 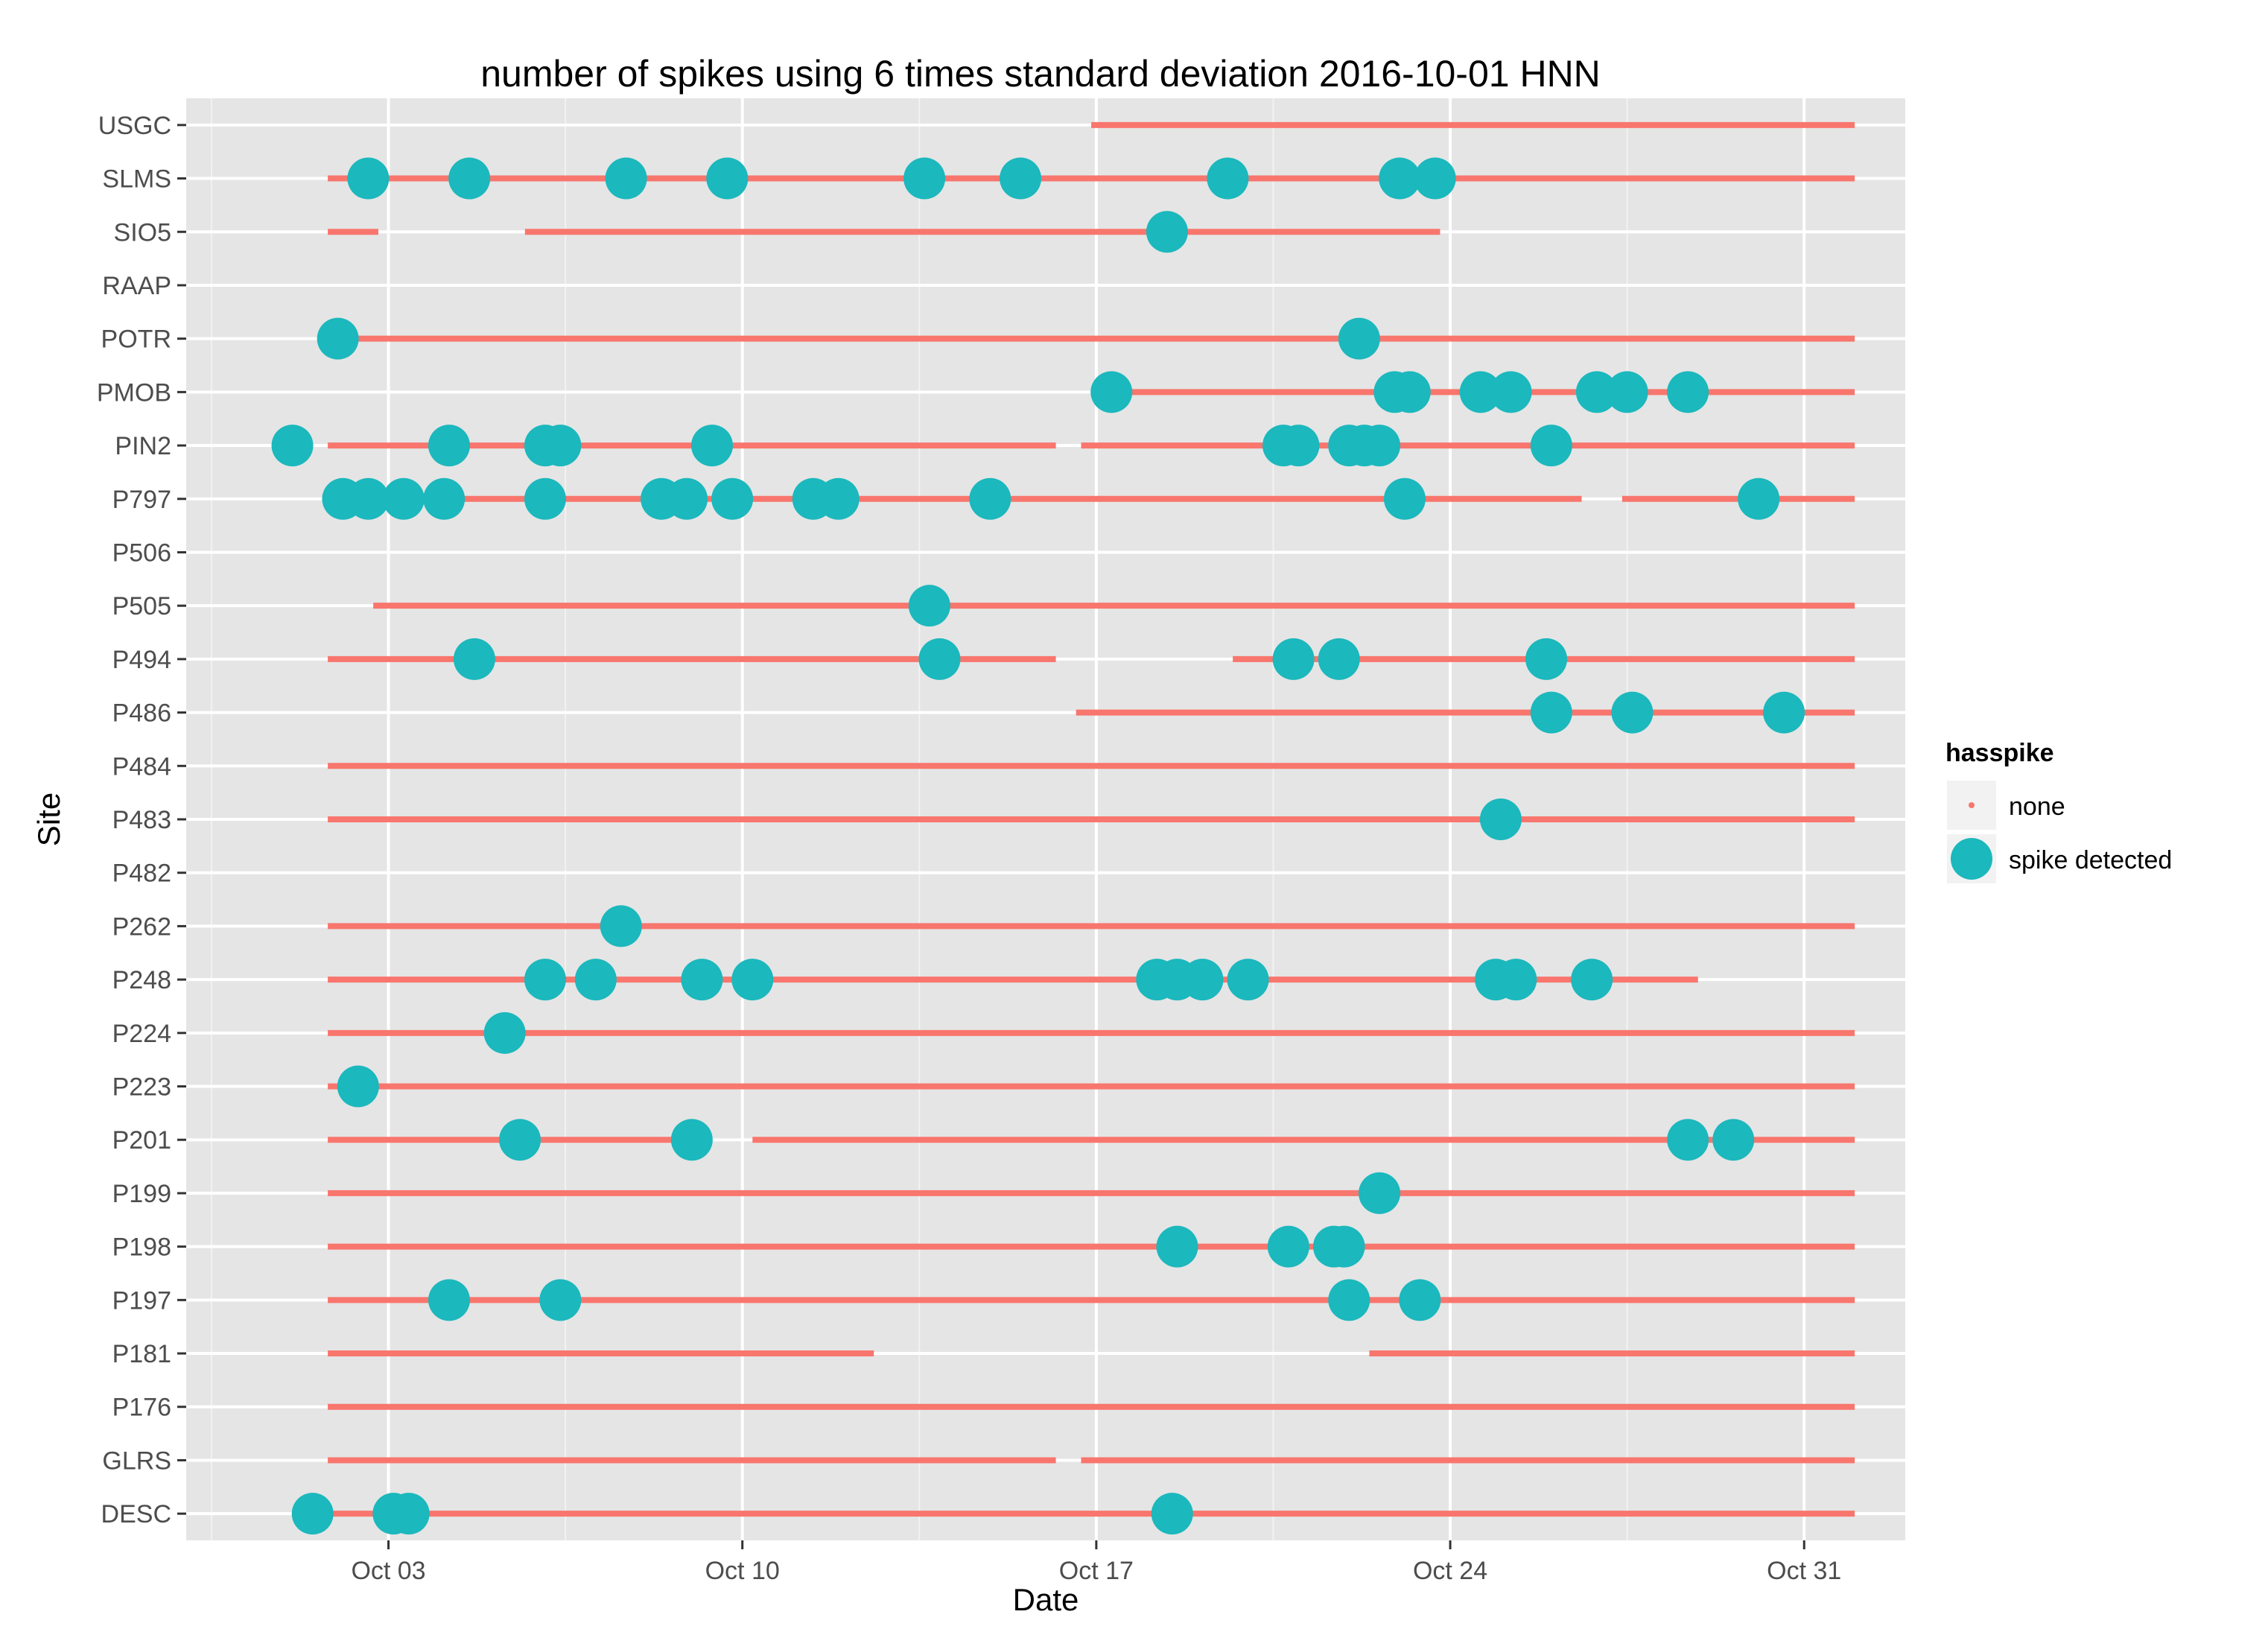 What do you see at coordinates (141, 1087) in the screenshot?
I see `y-tick-label-p223: P223` at bounding box center [141, 1087].